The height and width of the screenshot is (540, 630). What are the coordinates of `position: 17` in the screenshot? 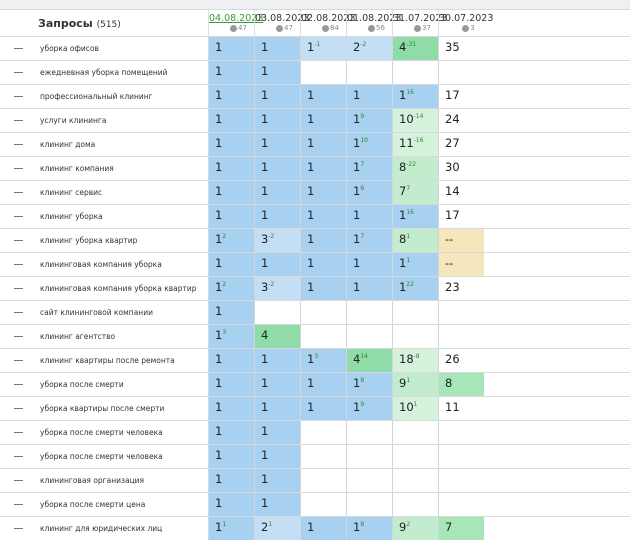 It's located at (452, 95).